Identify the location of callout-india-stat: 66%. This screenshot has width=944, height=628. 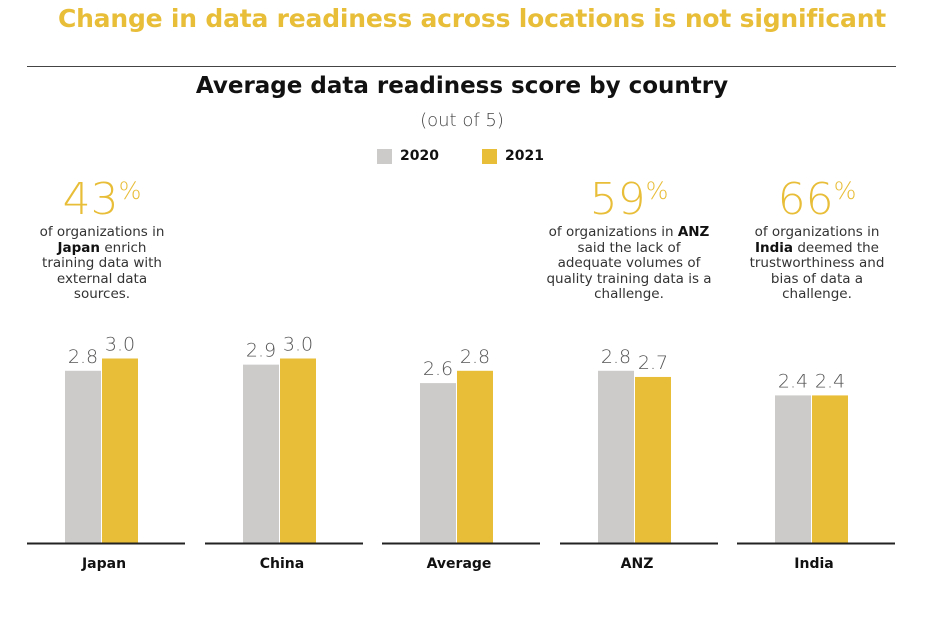
(817, 200).